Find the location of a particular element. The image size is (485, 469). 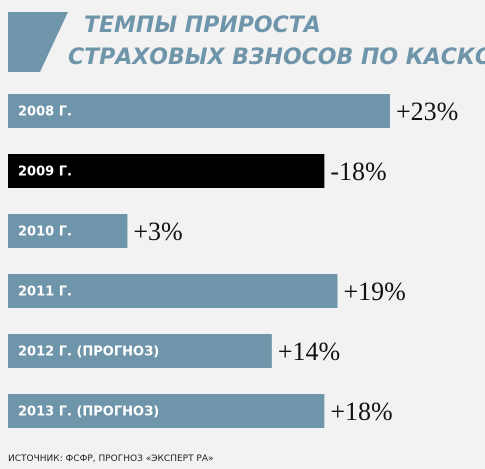

source: ИСТОЧНИК: ФСФР, ПРОГНОЗ «ЭКСПЕРТ РА» is located at coordinates (111, 459).